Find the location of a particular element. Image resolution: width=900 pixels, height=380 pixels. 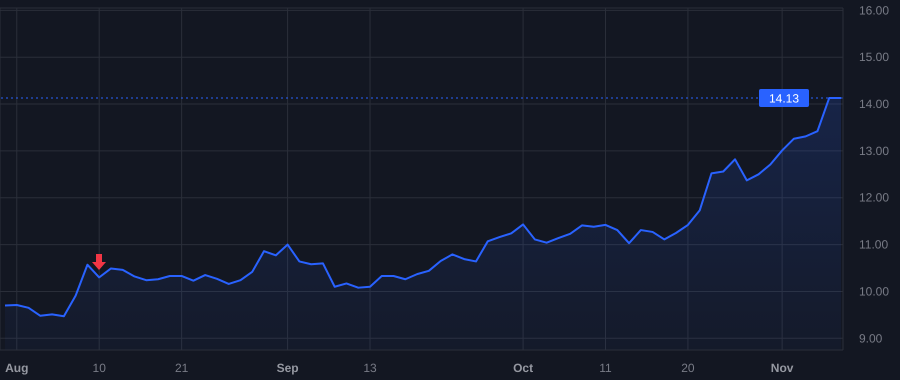

x-tick-label: 13 is located at coordinates (370, 368).